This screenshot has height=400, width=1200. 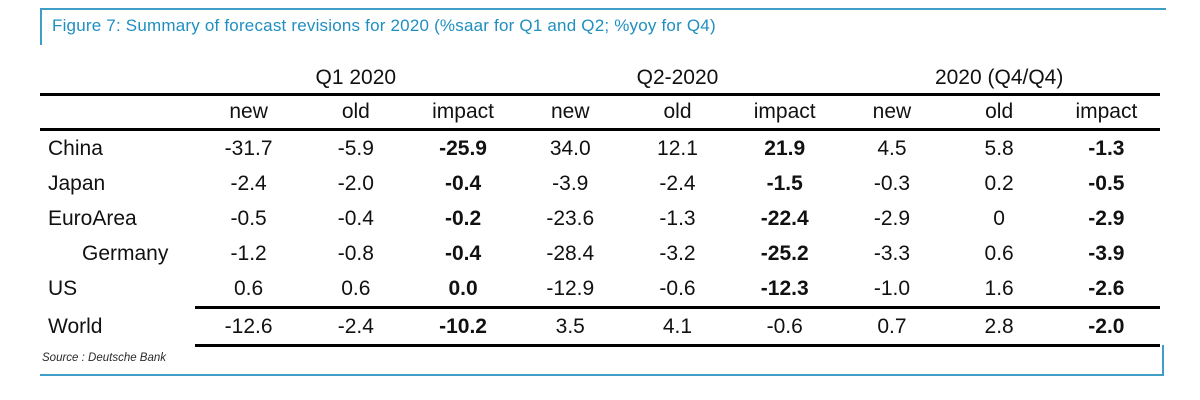 What do you see at coordinates (75, 326) in the screenshot?
I see `row-label: World` at bounding box center [75, 326].